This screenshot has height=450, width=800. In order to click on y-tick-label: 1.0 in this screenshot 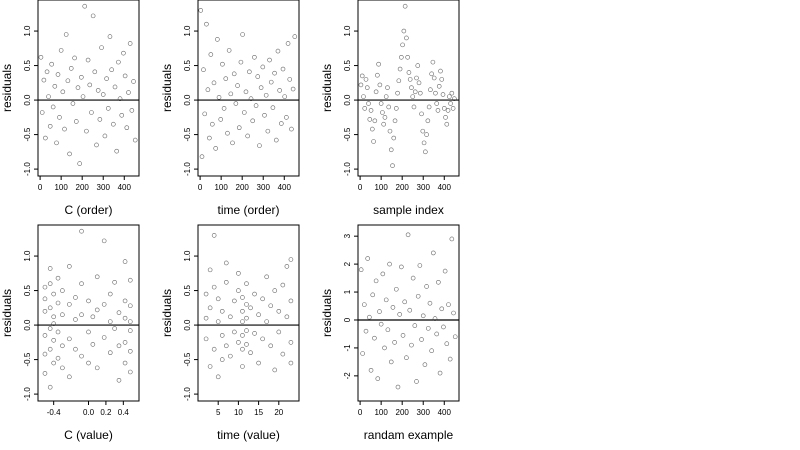, I will do `click(347, 31)`.